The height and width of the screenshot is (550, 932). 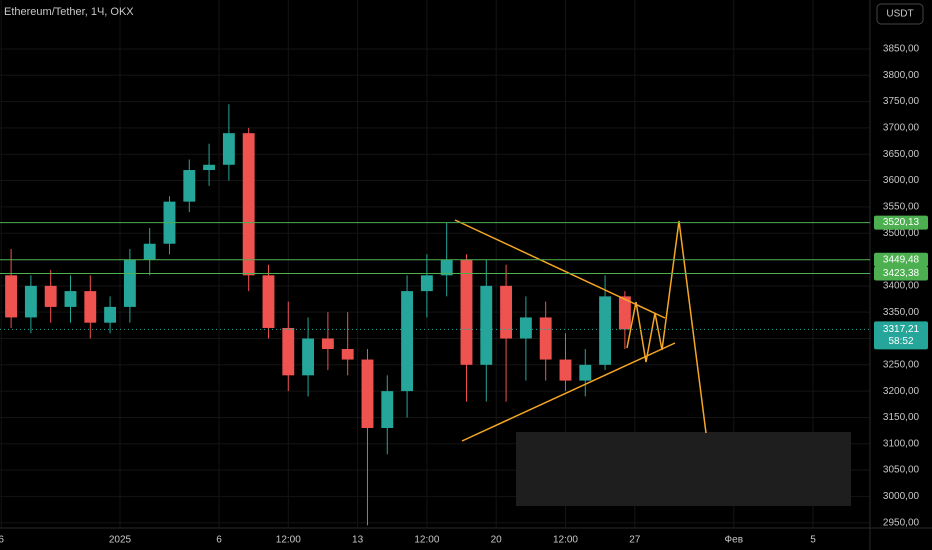 What do you see at coordinates (901, 101) in the screenshot?
I see `y-tick-label: 3750,00` at bounding box center [901, 101].